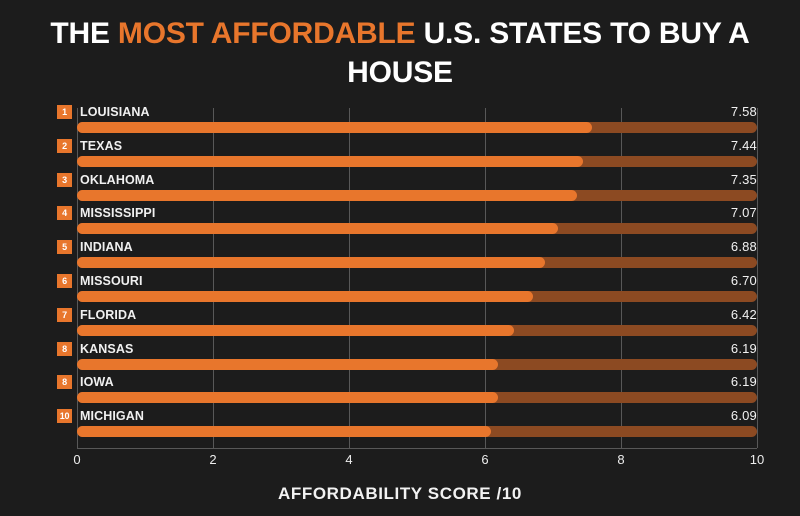 The image size is (800, 516). Describe the element at coordinates (115, 112) in the screenshot. I see `state-label: LOUISIANA` at that location.